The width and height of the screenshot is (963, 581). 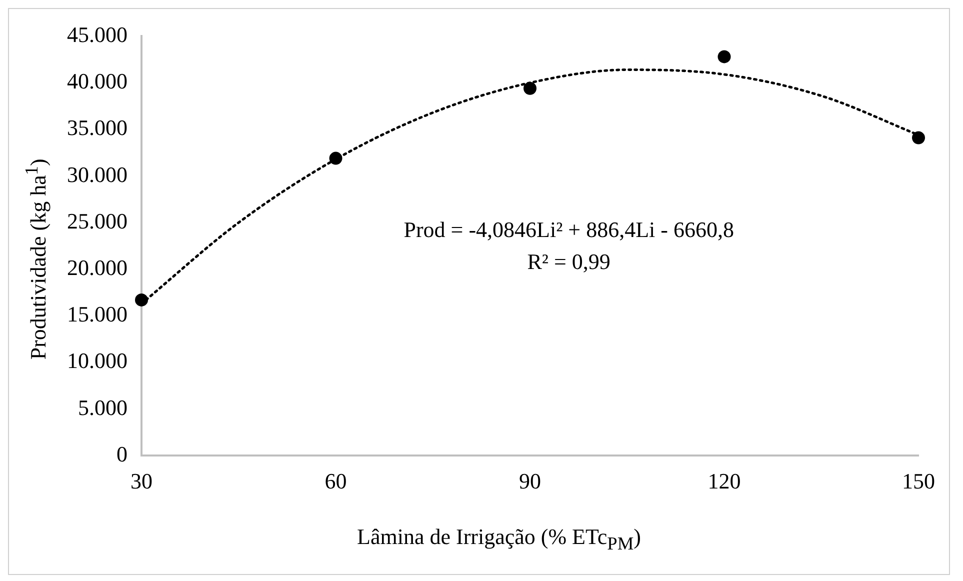 What do you see at coordinates (97, 127) in the screenshot?
I see `y-tick-label: 35.000` at bounding box center [97, 127].